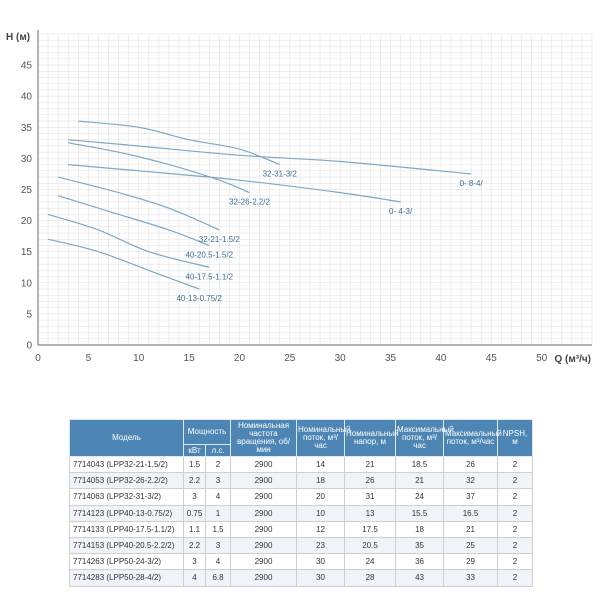 This screenshot has width=600, height=600. Describe the element at coordinates (542, 358) in the screenshot. I see `x-tick-label: 50` at that location.